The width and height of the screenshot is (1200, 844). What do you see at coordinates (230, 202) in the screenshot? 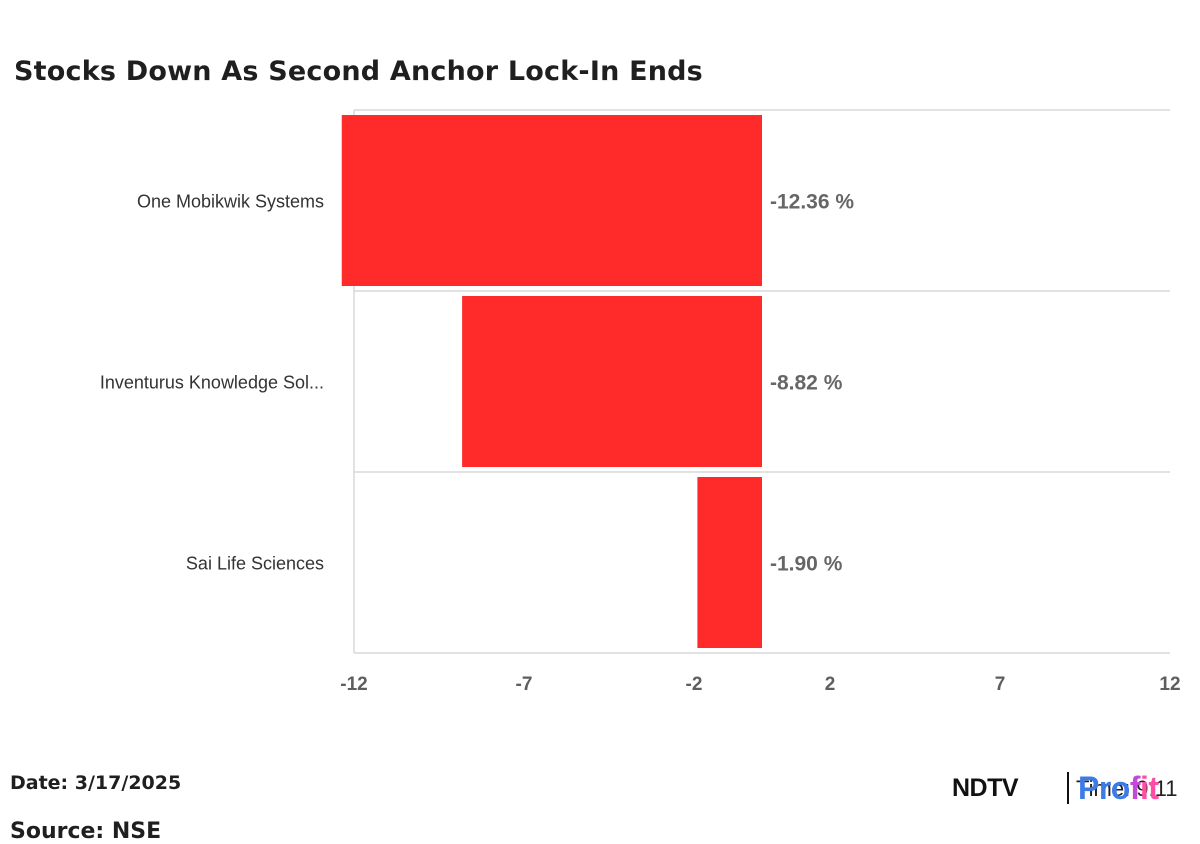
I see `category-label: One Mobikwik Systems` at bounding box center [230, 202].